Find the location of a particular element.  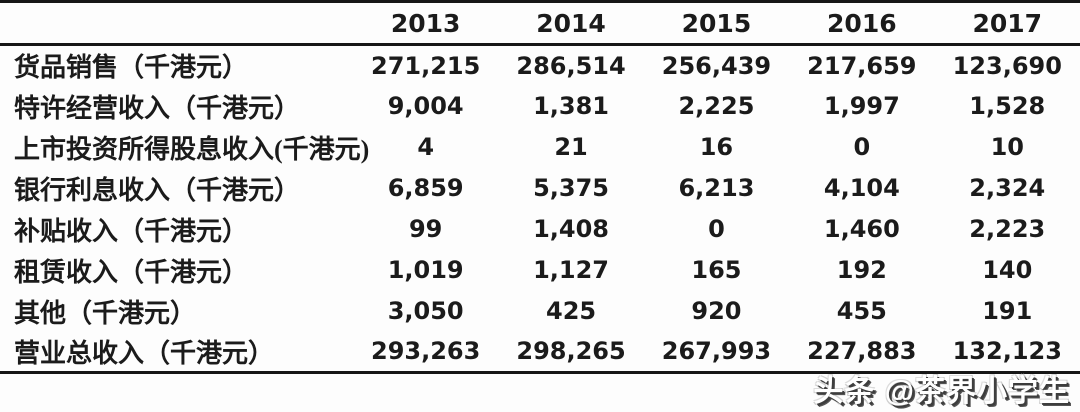

table-row: 租赁收入（千港元） 1,019 1,127 165 192 140 is located at coordinates (540, 270).